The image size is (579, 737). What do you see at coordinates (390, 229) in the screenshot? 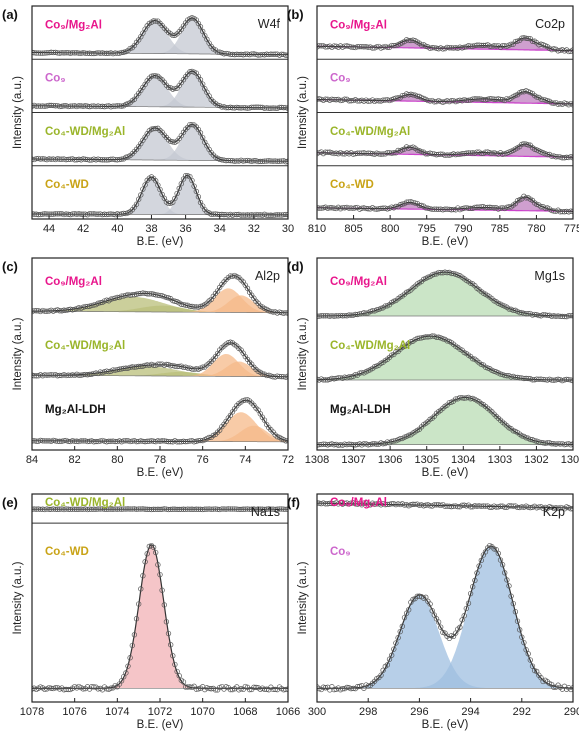
I see `x-tick-label: 800` at bounding box center [390, 229].